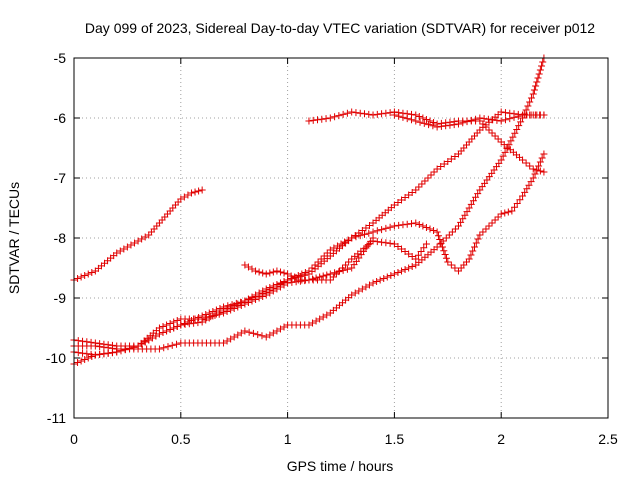 This screenshot has height=480, width=640. Describe the element at coordinates (14, 238) in the screenshot. I see `y-axis-label: SDTVAR / TECUs` at that location.